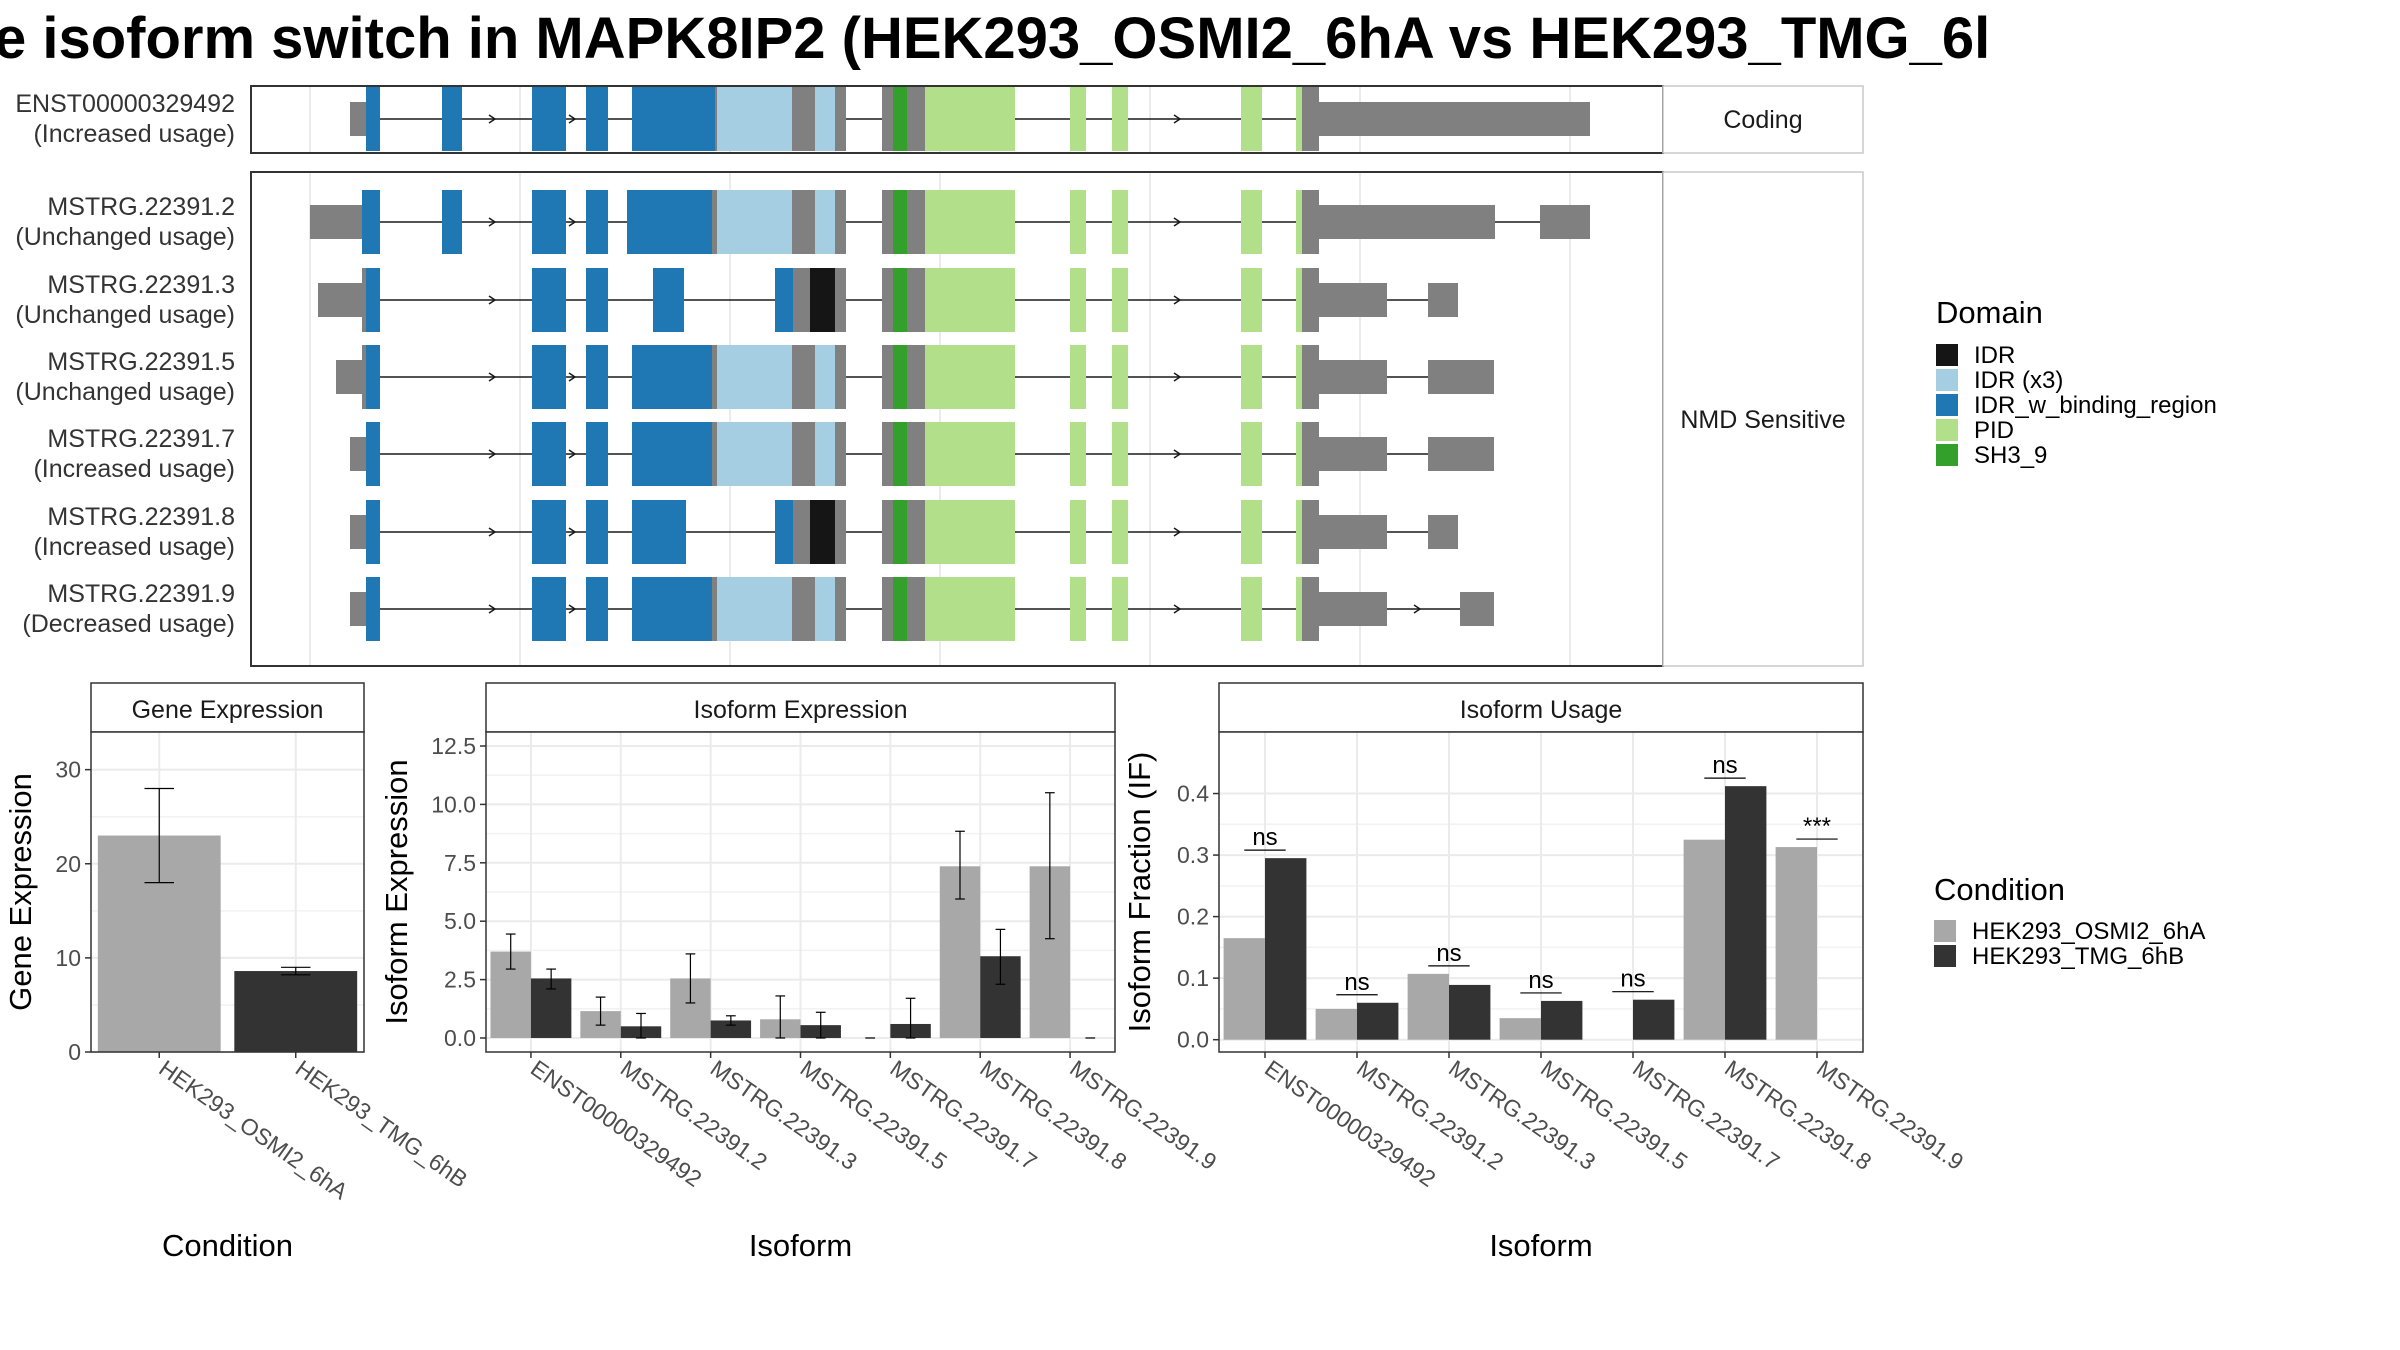  What do you see at coordinates (74, 1052) in the screenshot?
I see `y-tick-label: 0` at bounding box center [74, 1052].